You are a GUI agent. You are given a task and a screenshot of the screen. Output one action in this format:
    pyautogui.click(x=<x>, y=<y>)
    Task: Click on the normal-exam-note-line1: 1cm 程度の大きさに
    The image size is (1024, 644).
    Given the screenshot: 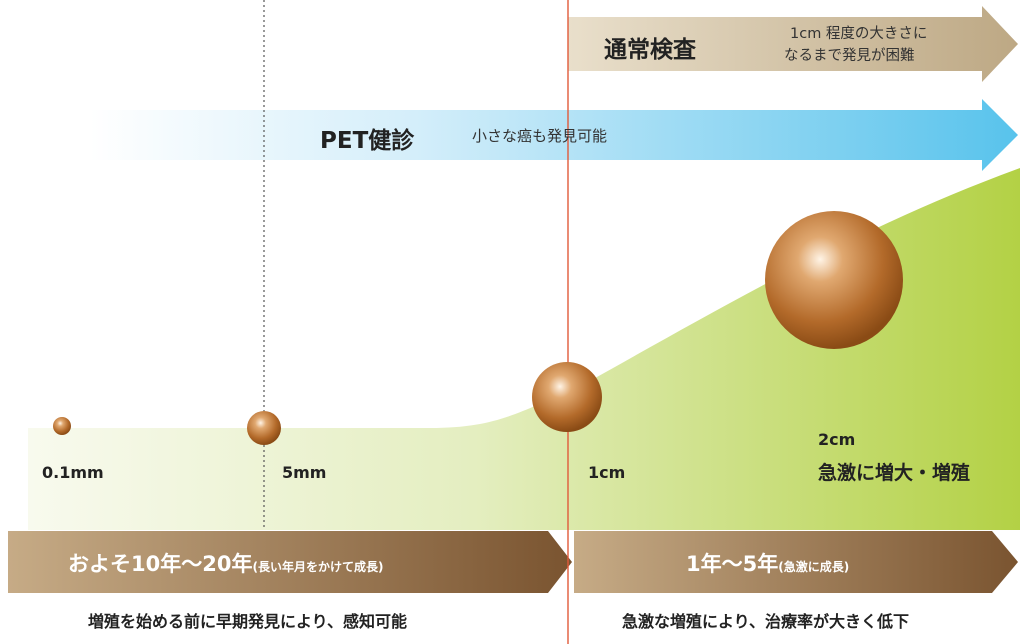 What is the action you would take?
    pyautogui.click(x=859, y=34)
    